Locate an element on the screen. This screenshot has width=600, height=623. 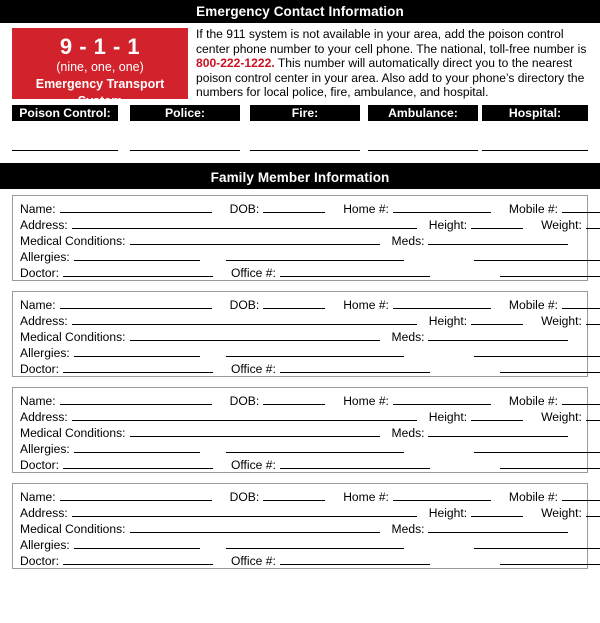
contact-field-hospital: Hospital: is located at coordinates (535, 128).